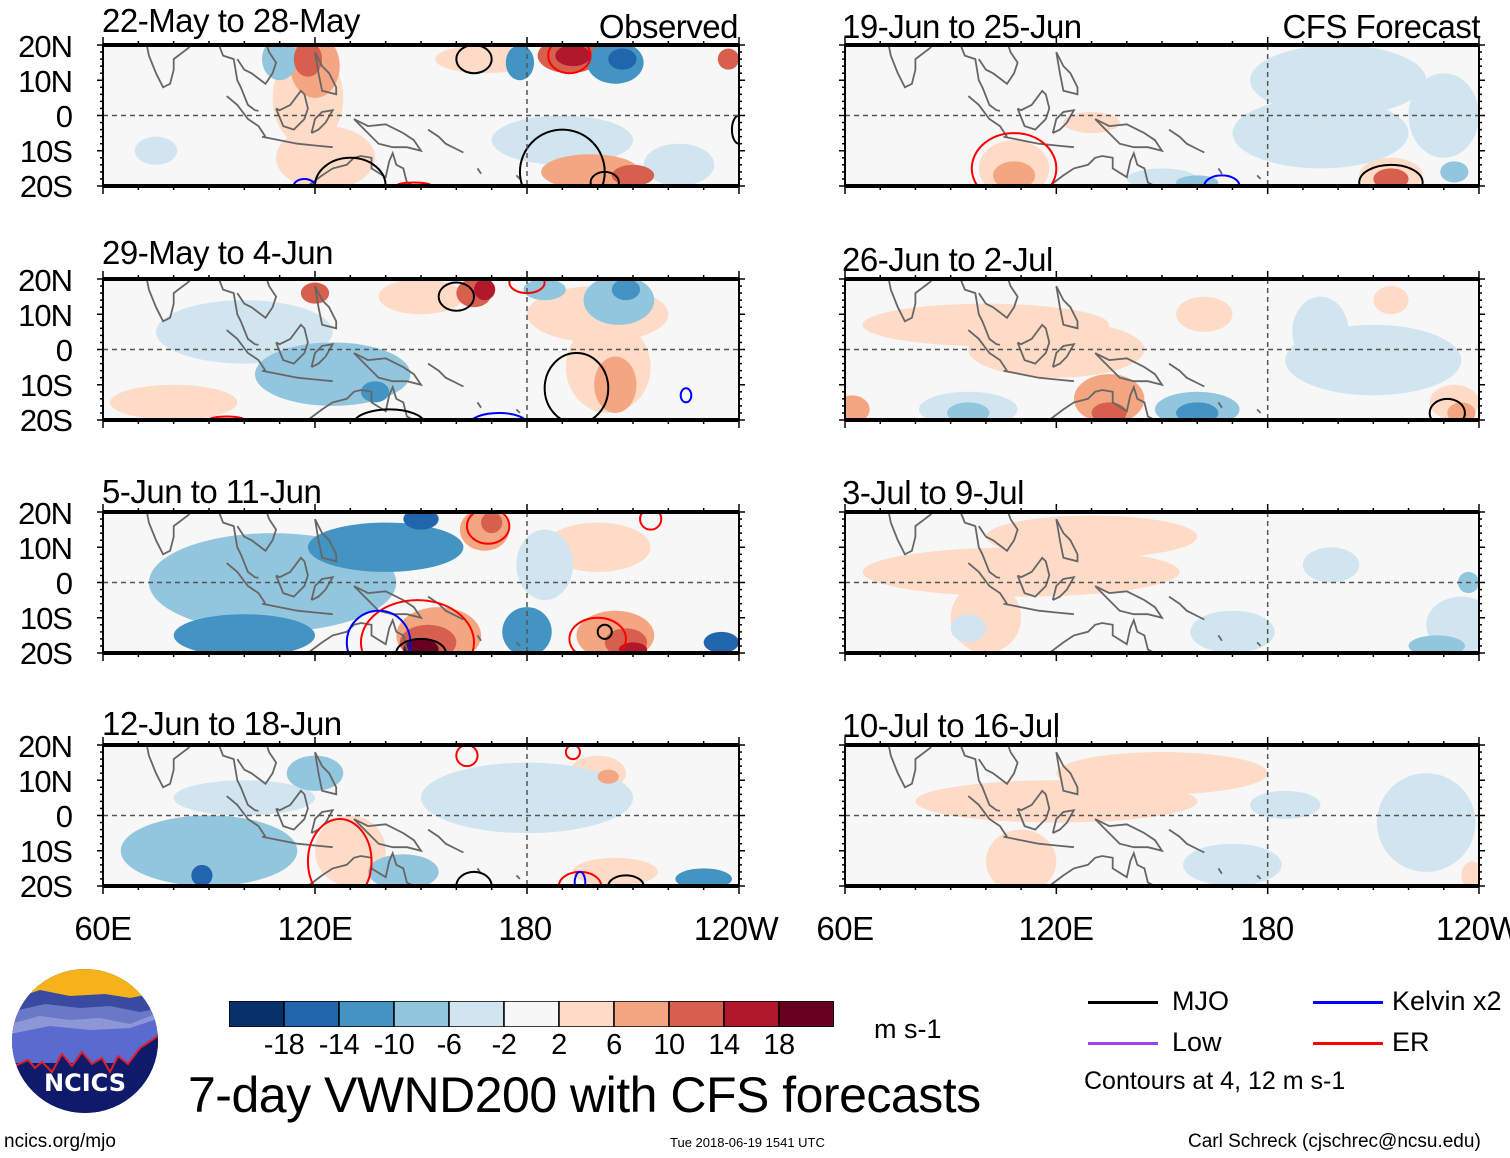 Image resolution: width=1510 pixels, height=1158 pixels. Describe the element at coordinates (962, 26) in the screenshot. I see `panel-title-fcst-1: 19-Jun to 25-Jun` at that location.